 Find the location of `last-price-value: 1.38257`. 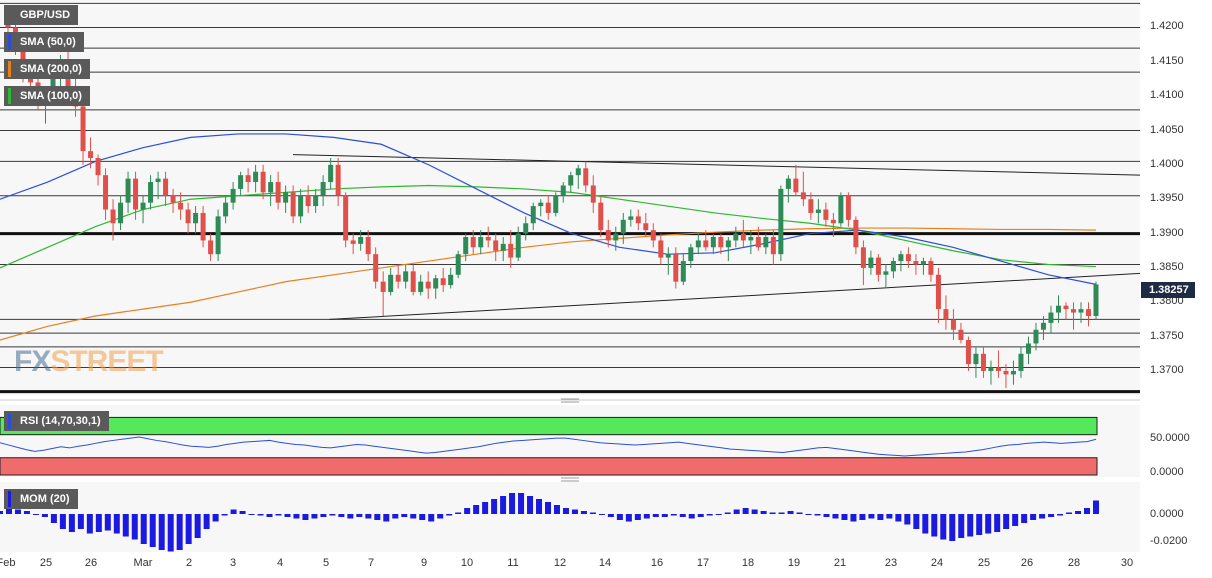

last-price-value: 1.38257 is located at coordinates (1169, 290).